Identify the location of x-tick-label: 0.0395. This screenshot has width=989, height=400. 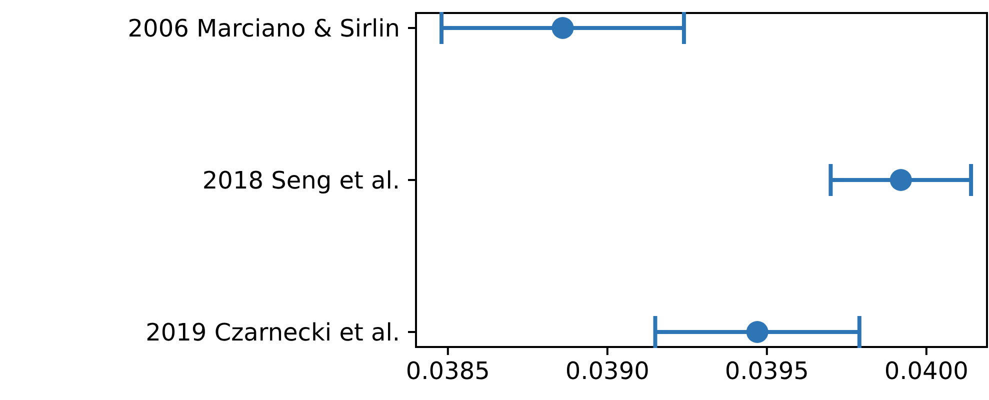
(766, 371).